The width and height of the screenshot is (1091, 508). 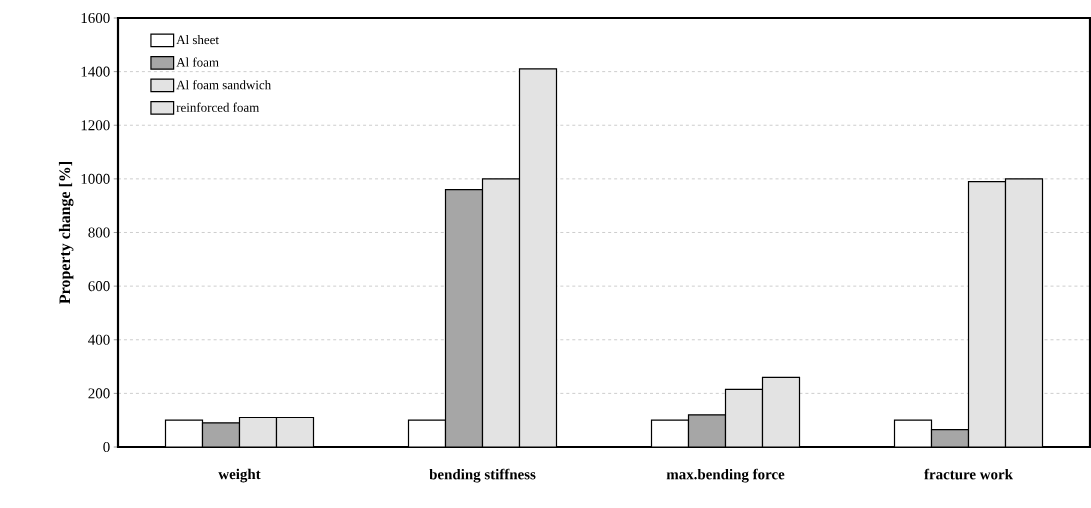 What do you see at coordinates (968, 474) in the screenshot?
I see `x-tick-label: fracture work` at bounding box center [968, 474].